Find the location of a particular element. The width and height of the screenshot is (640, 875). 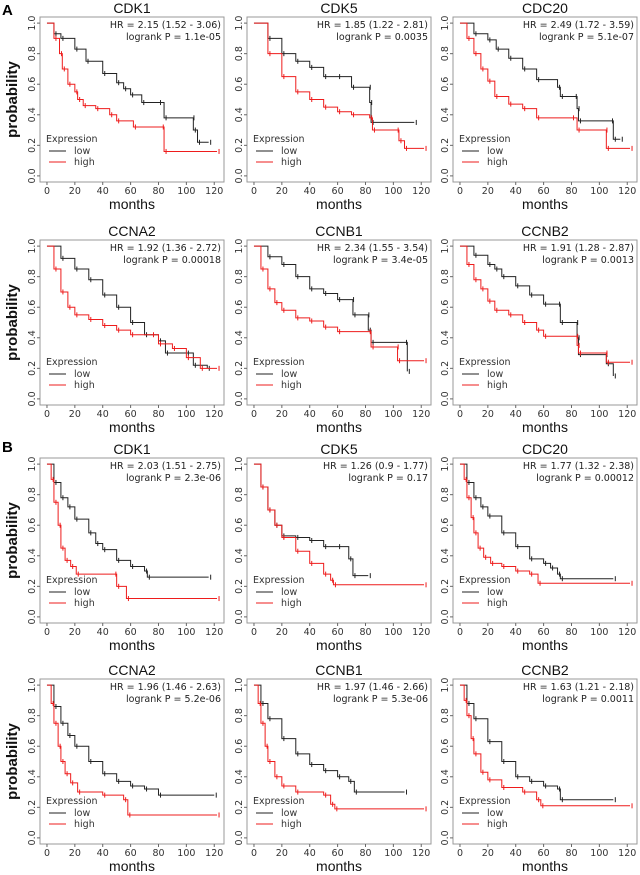

hazard-ratio-text: HR = 1.91 (1.28 - 2.87) is located at coordinates (578, 248).